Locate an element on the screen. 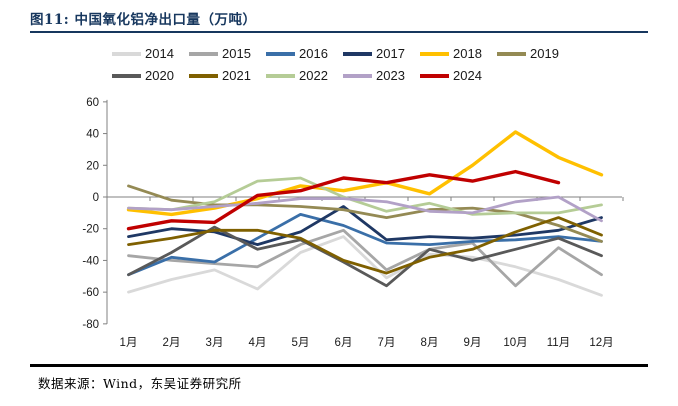 The image size is (678, 406). legend-item-2019: 2019 is located at coordinates (528, 54).